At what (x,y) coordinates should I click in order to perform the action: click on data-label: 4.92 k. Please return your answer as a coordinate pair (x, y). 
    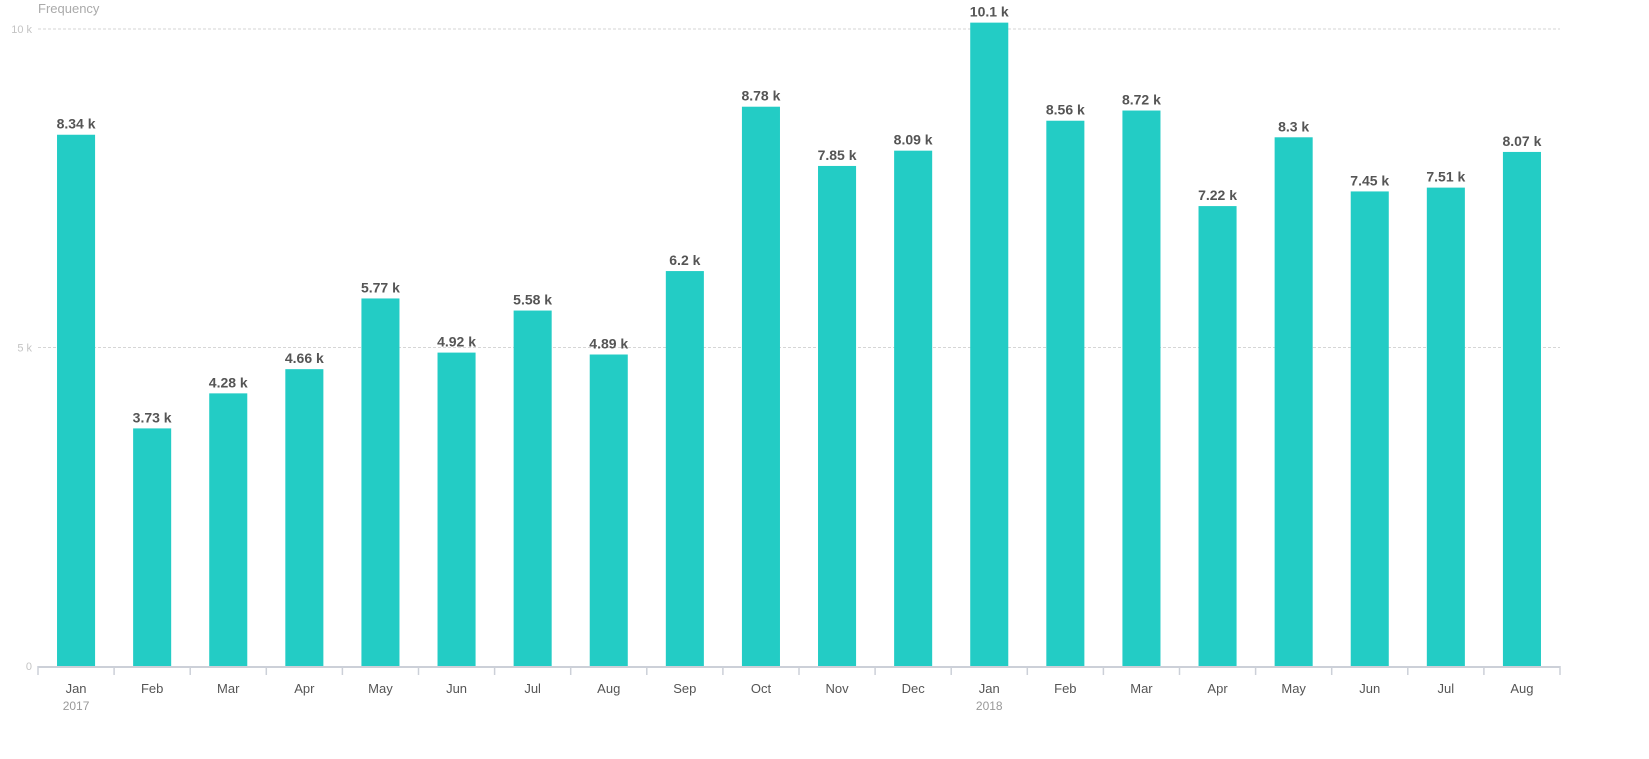
    Looking at the image, I should click on (456, 342).